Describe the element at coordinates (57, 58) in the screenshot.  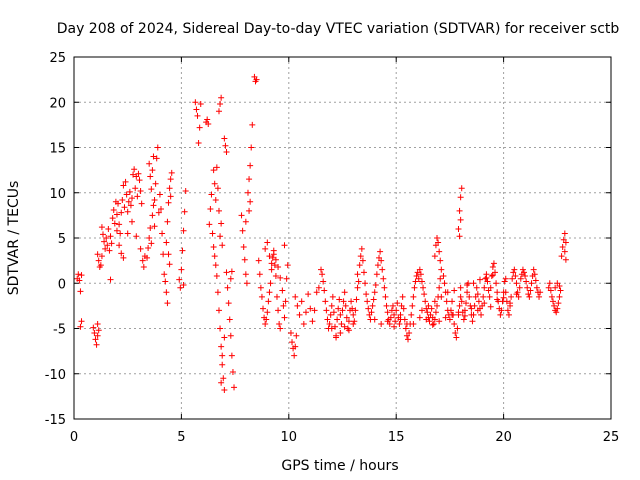
I see `y-tick-label: 25` at that location.